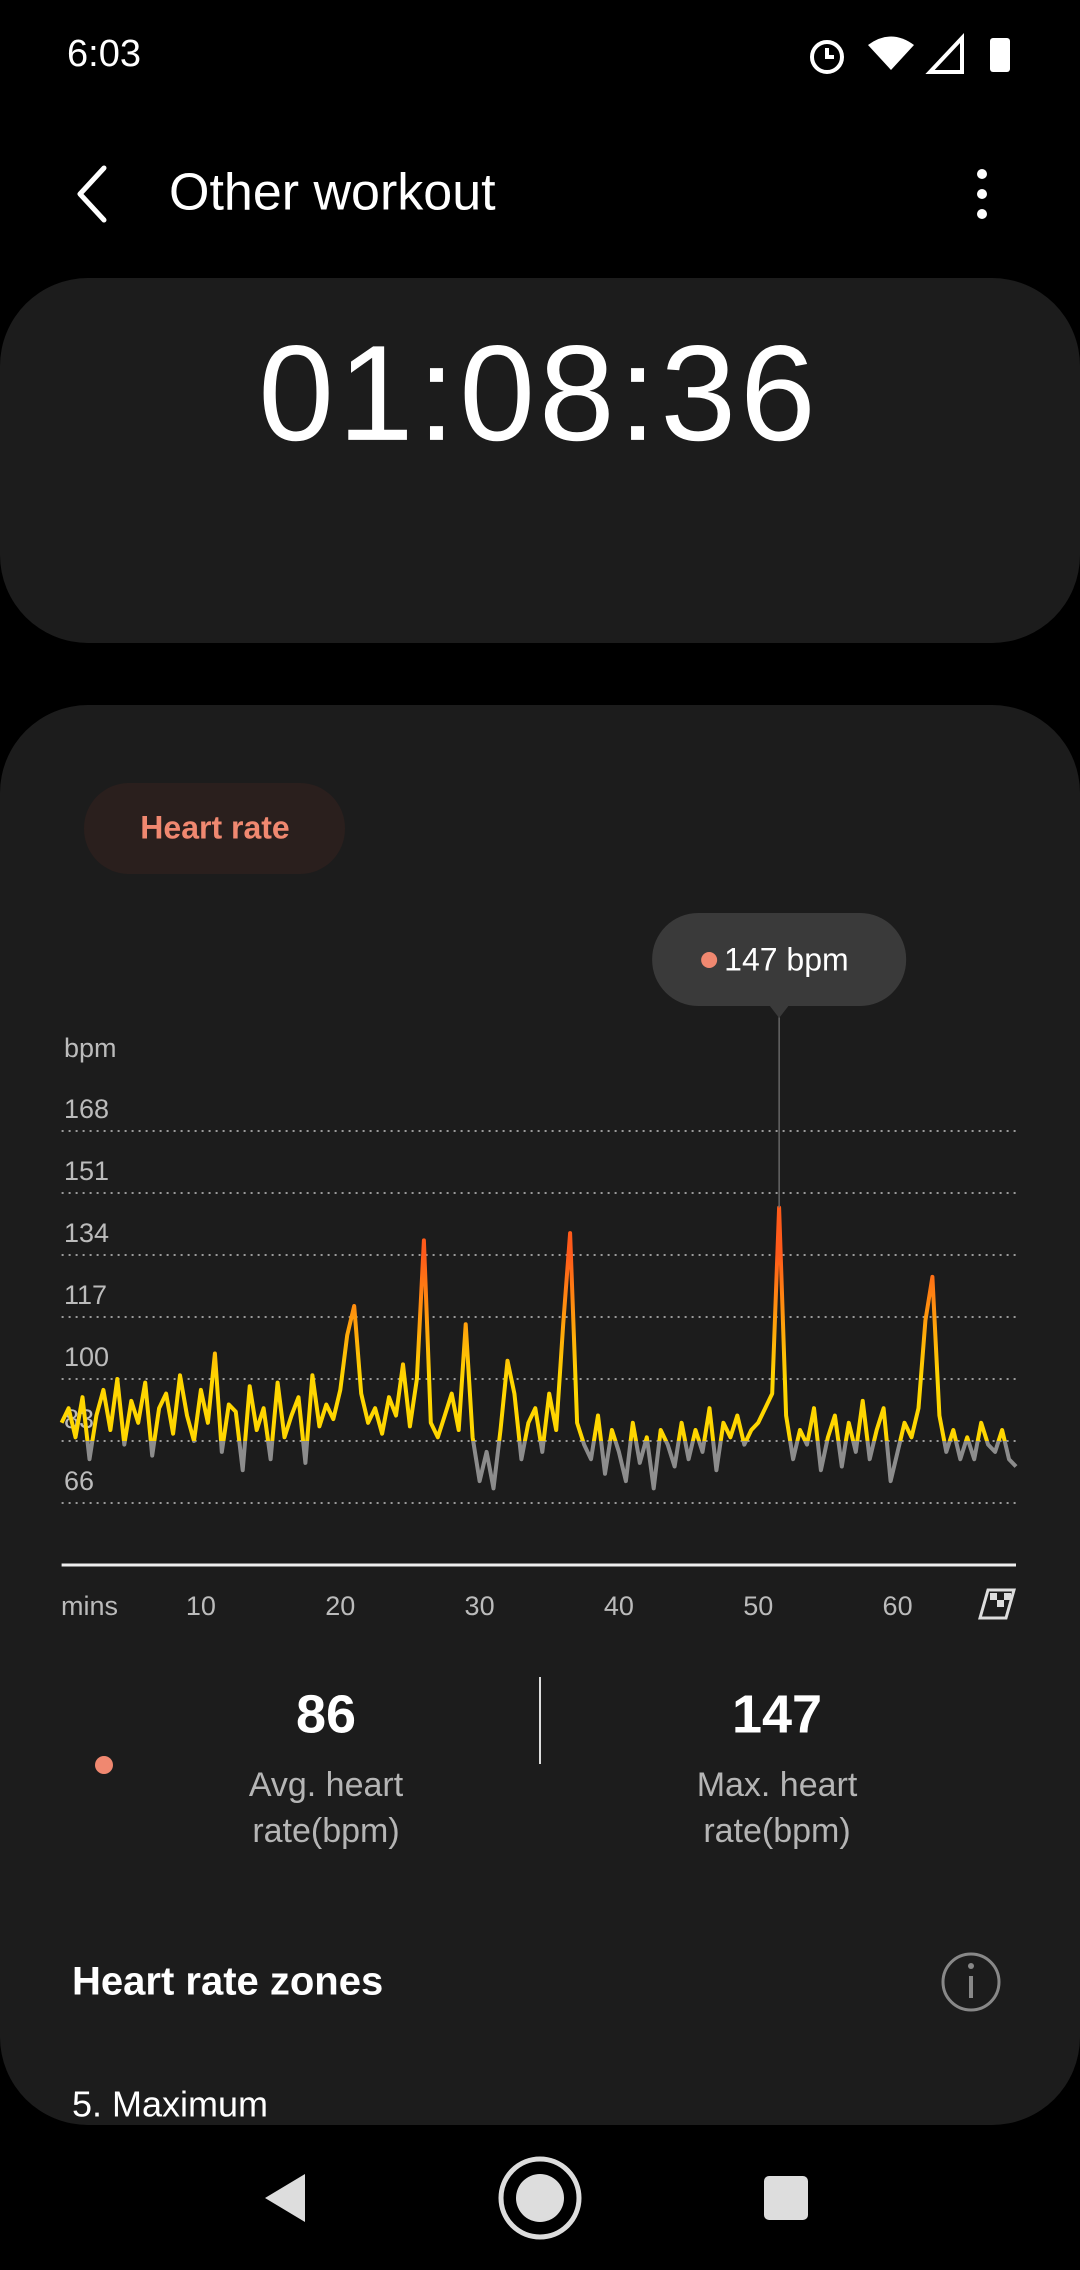  Describe the element at coordinates (326, 1808) in the screenshot. I see `avg-label: Avg. heart rate(bpm)` at that location.